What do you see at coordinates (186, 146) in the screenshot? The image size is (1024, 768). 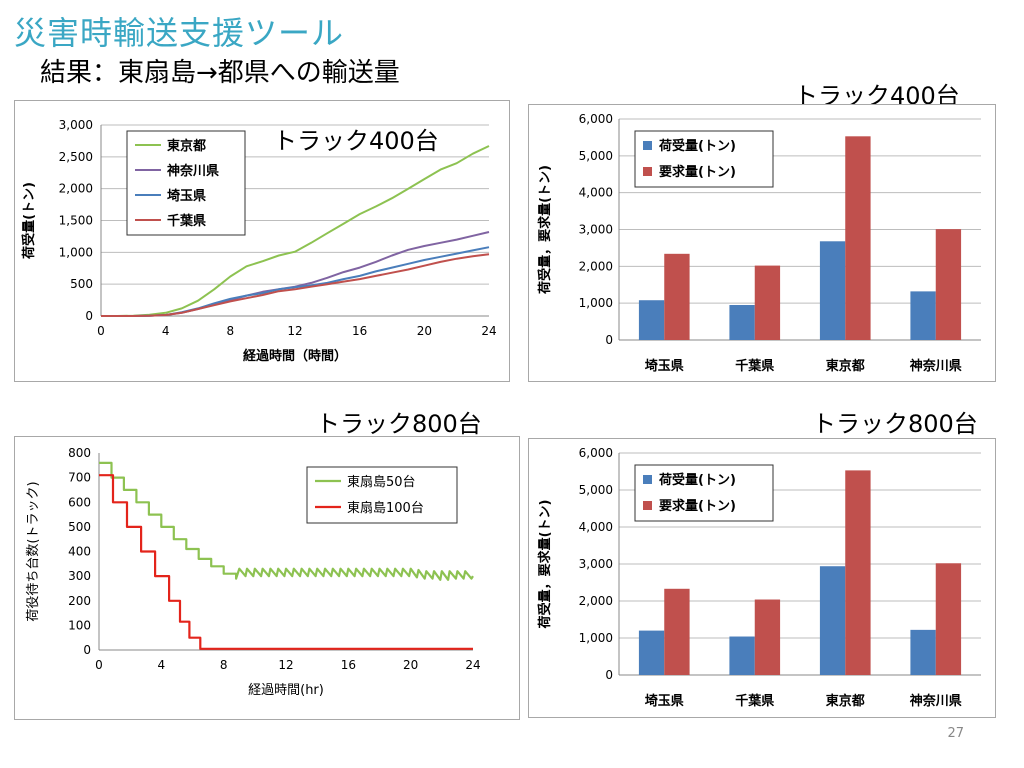 I see `legend-label: 東京都` at bounding box center [186, 146].